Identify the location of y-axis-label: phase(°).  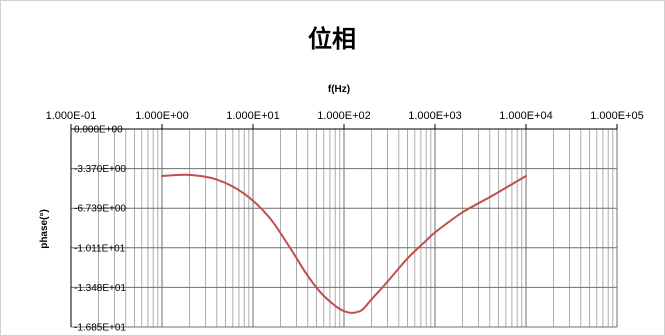
(44, 229).